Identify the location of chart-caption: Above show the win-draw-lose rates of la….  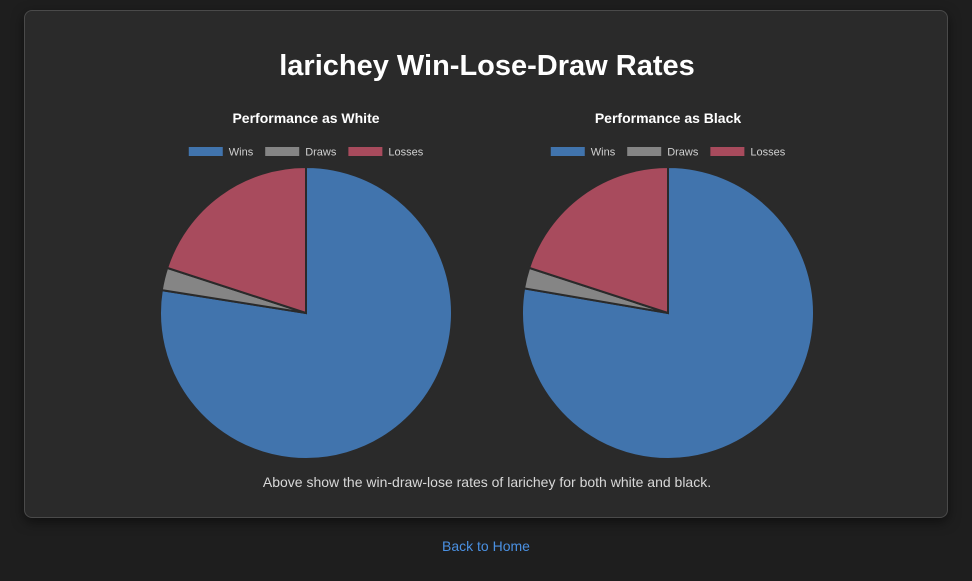
(487, 482).